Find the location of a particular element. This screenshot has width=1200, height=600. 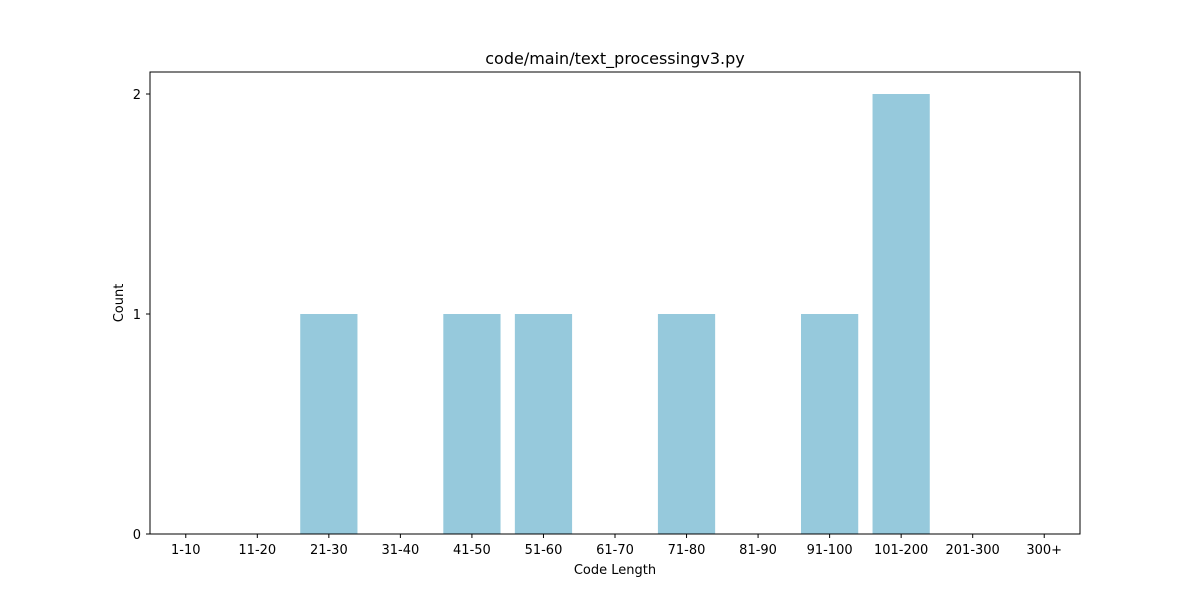

x-tick-label: 91-100 is located at coordinates (830, 550).